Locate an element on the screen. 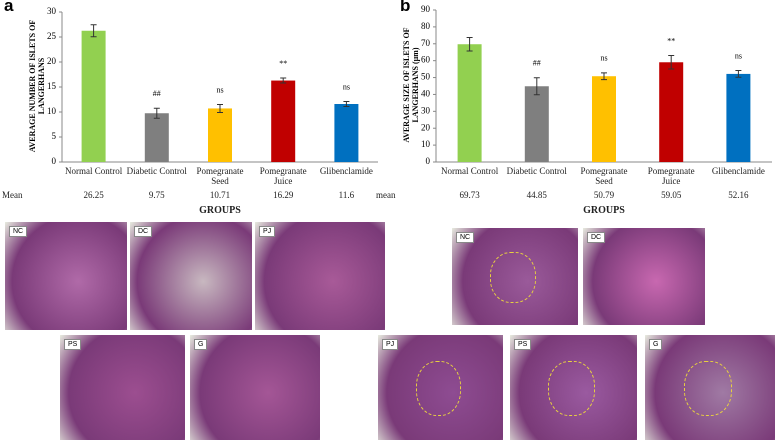  y-tick-label: 60 is located at coordinates (426, 60).